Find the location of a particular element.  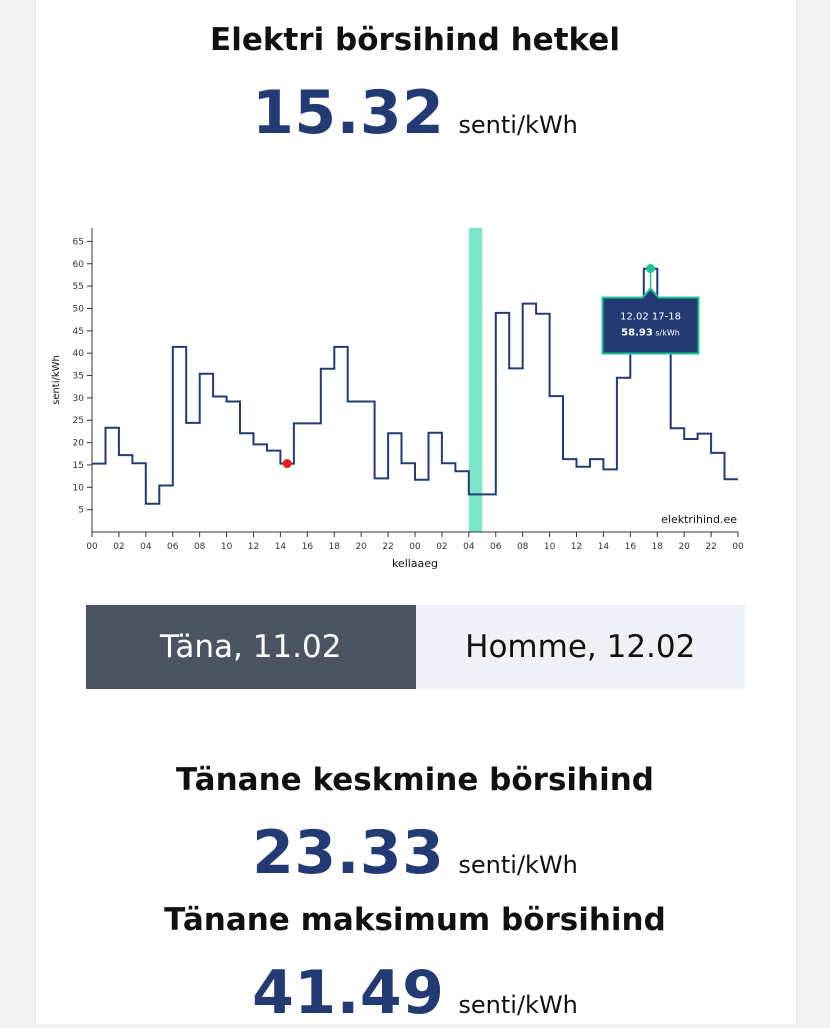

tab-tomorrow: Homme, 12.02 is located at coordinates (580, 647).